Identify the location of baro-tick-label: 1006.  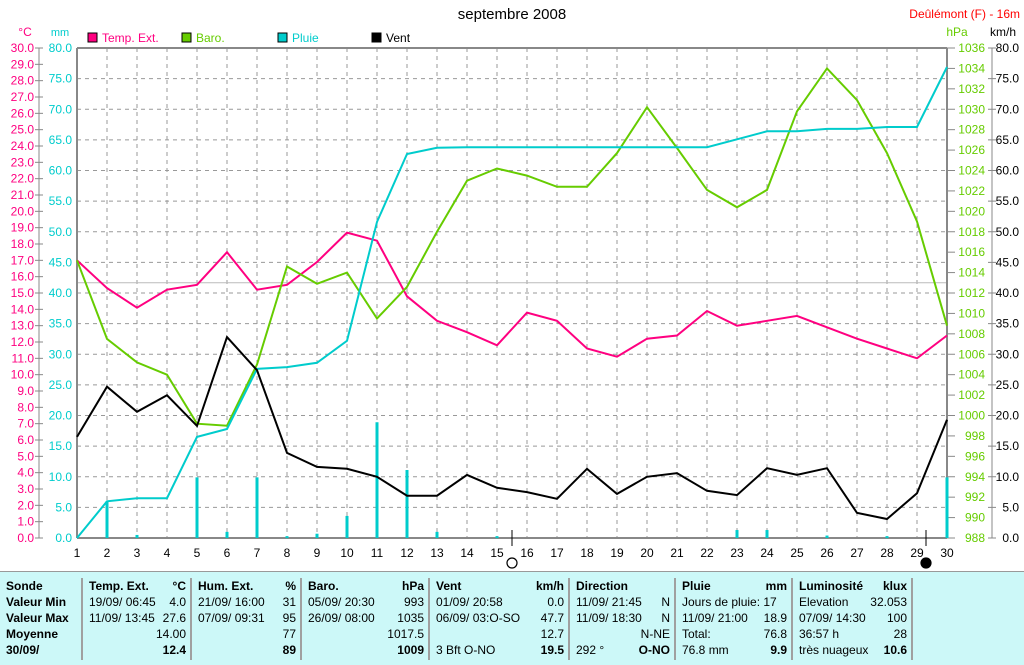
(971, 354).